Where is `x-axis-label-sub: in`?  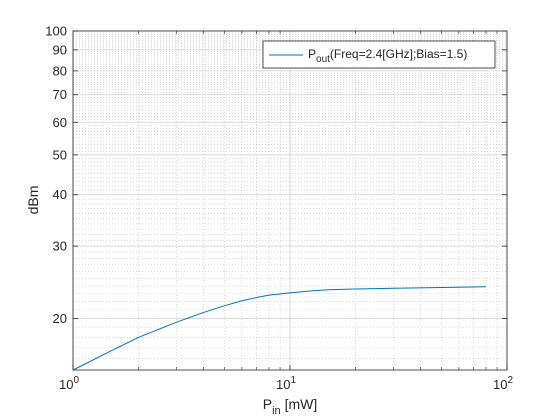
x-axis-label-sub: in is located at coordinates (276, 411).